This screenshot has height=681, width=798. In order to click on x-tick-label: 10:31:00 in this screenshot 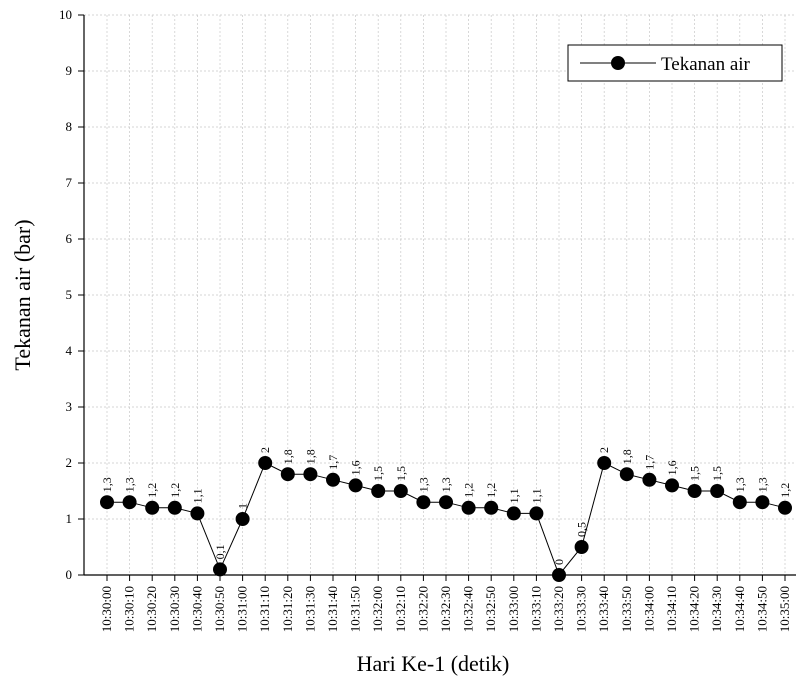, I will do `click(242, 609)`.